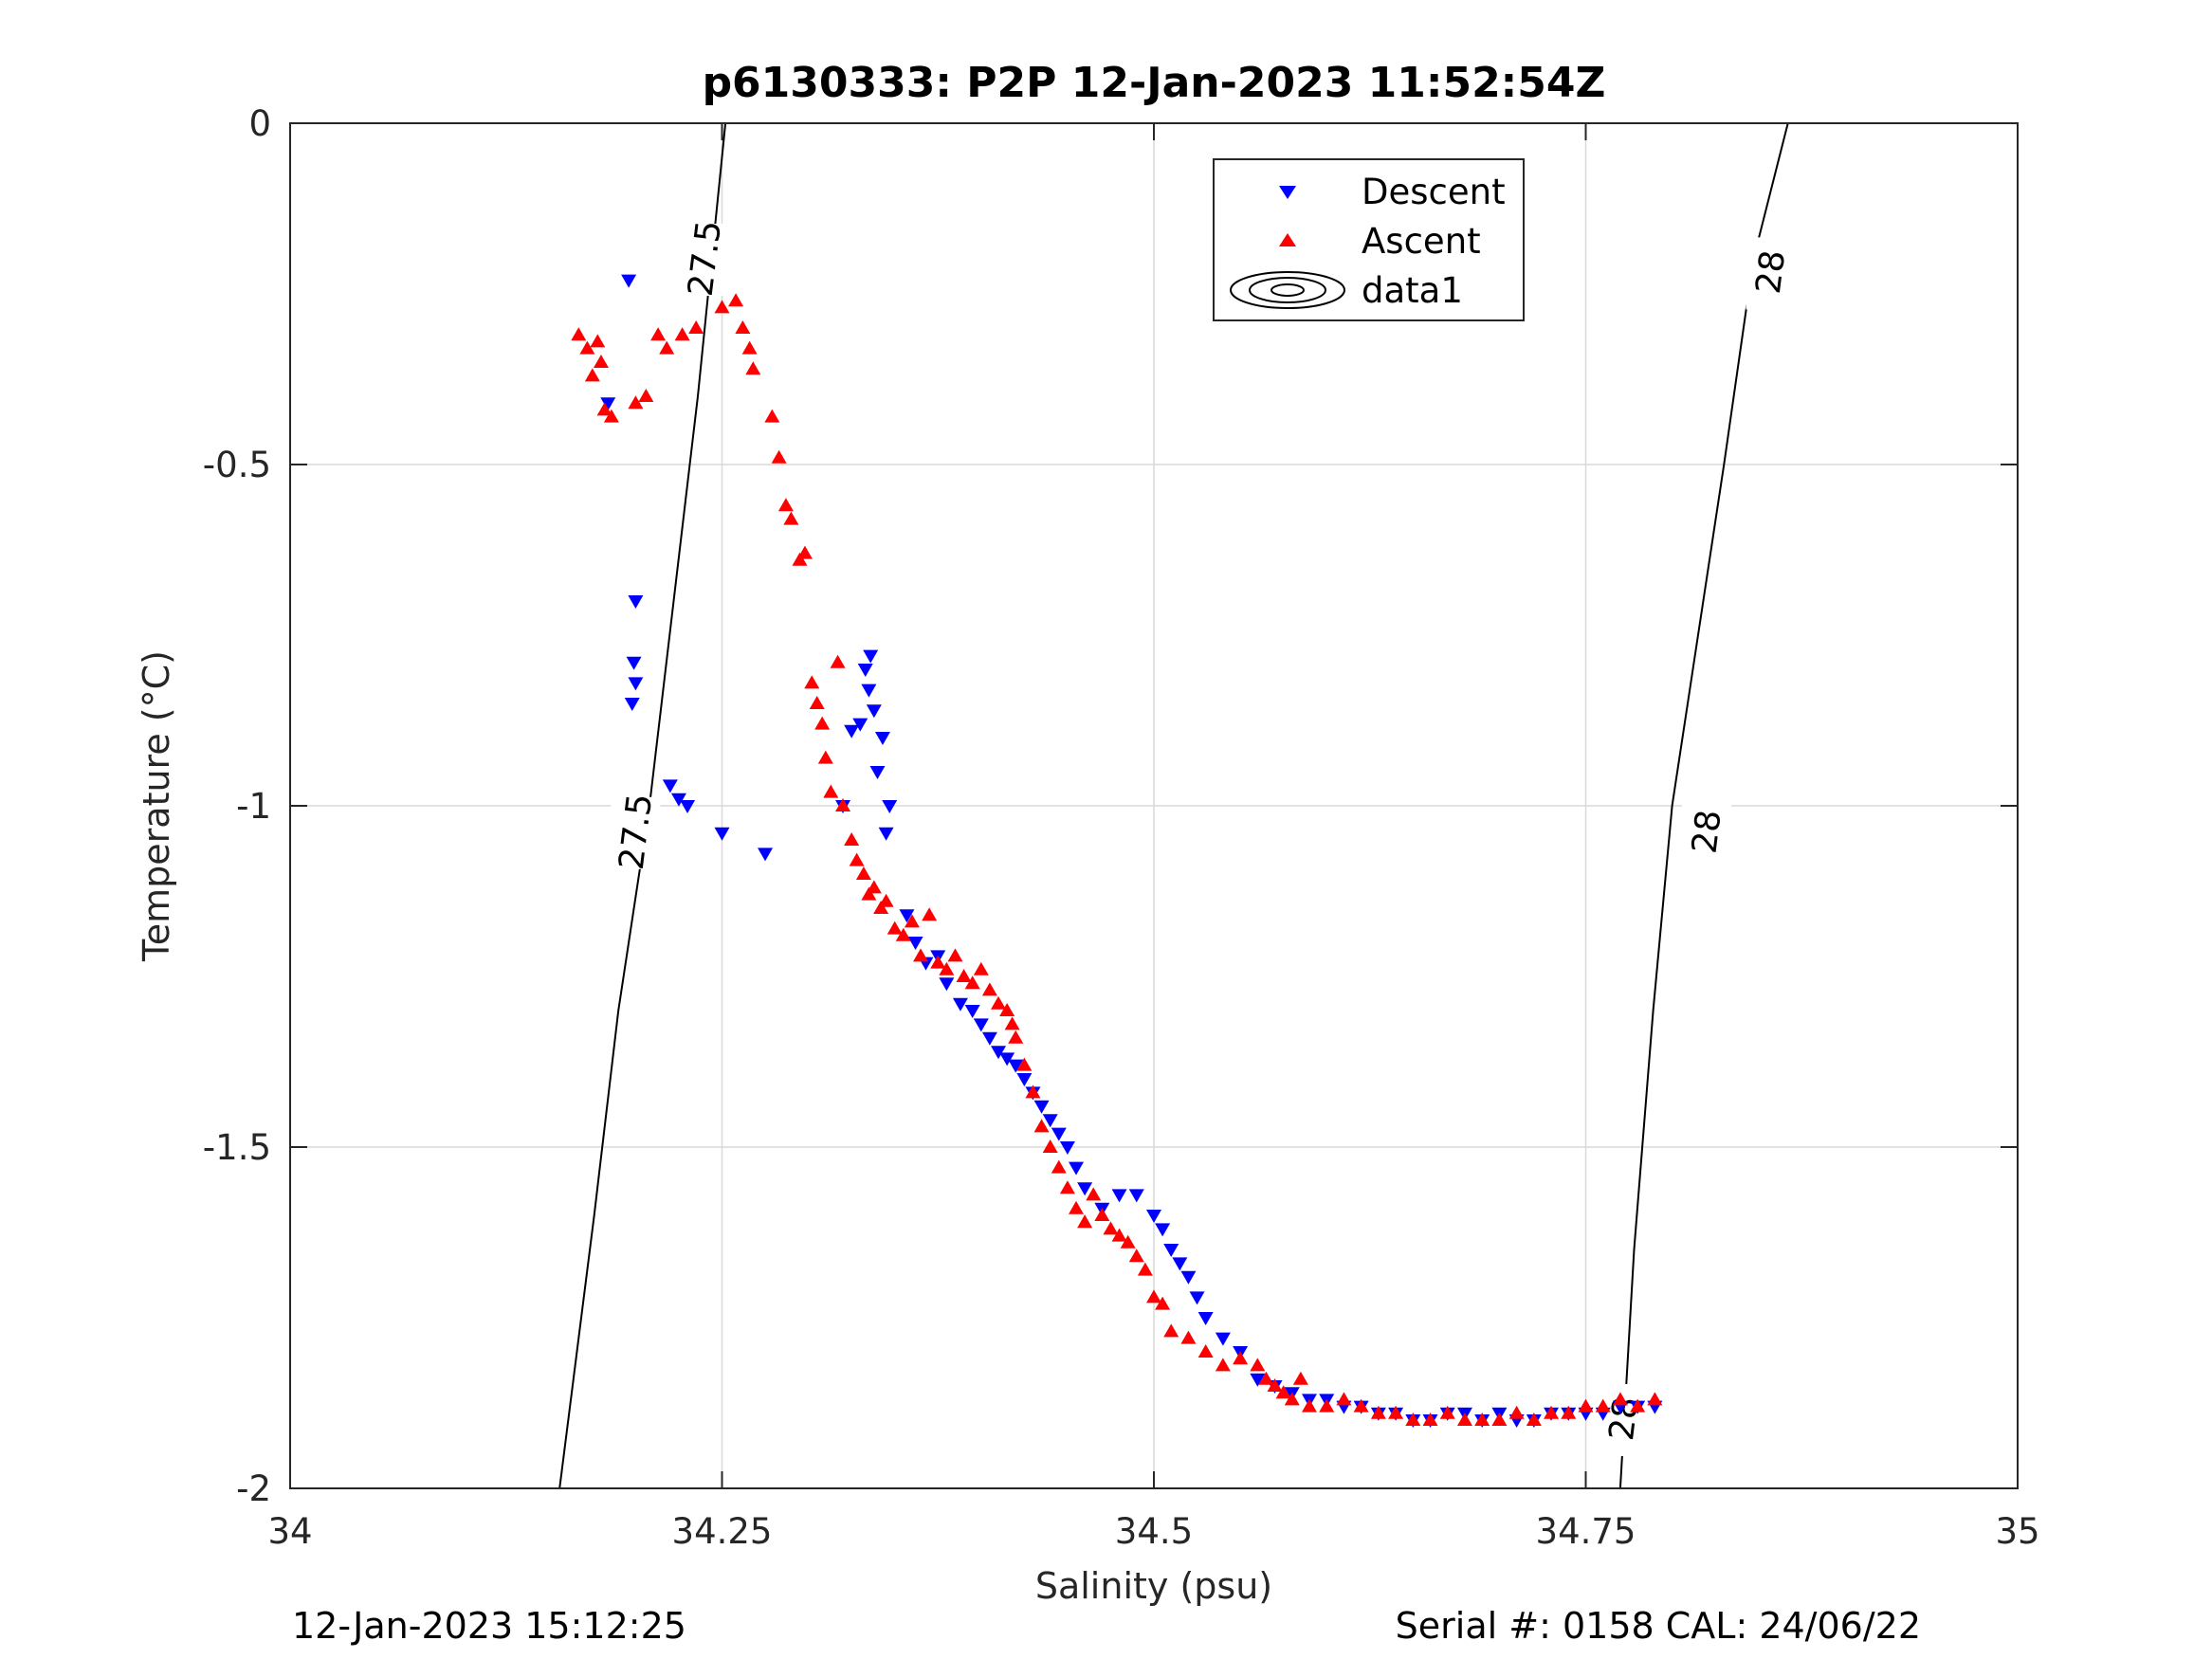 The image size is (2212, 1659). Describe the element at coordinates (1434, 192) in the screenshot. I see `legend-descent-label: Descent` at that location.